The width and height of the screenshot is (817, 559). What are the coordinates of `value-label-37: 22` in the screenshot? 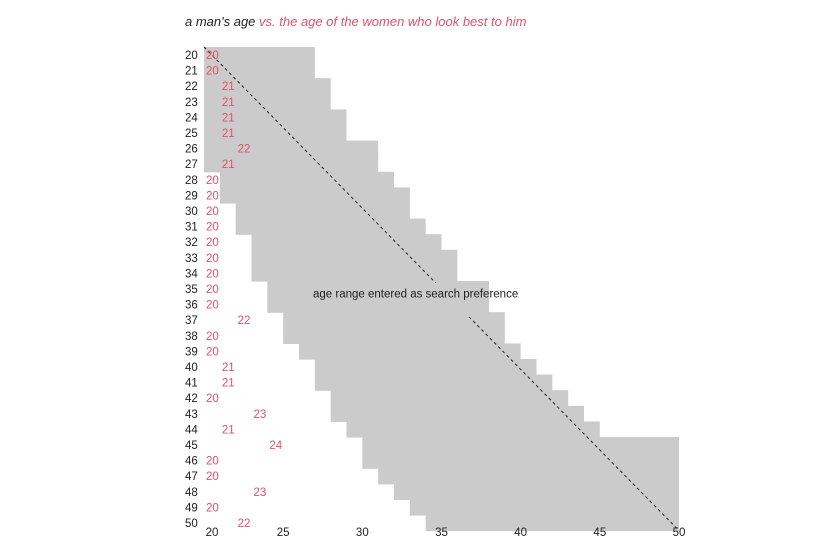 It's located at (244, 321).